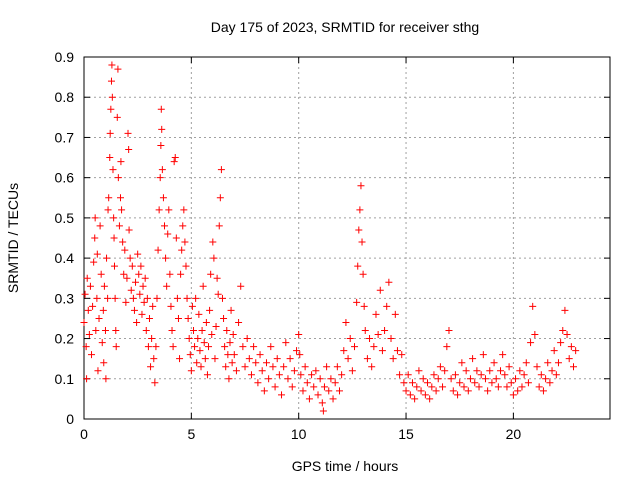 Image resolution: width=640 pixels, height=480 pixels. Describe the element at coordinates (406, 434) in the screenshot. I see `x-tick-label: 15` at that location.